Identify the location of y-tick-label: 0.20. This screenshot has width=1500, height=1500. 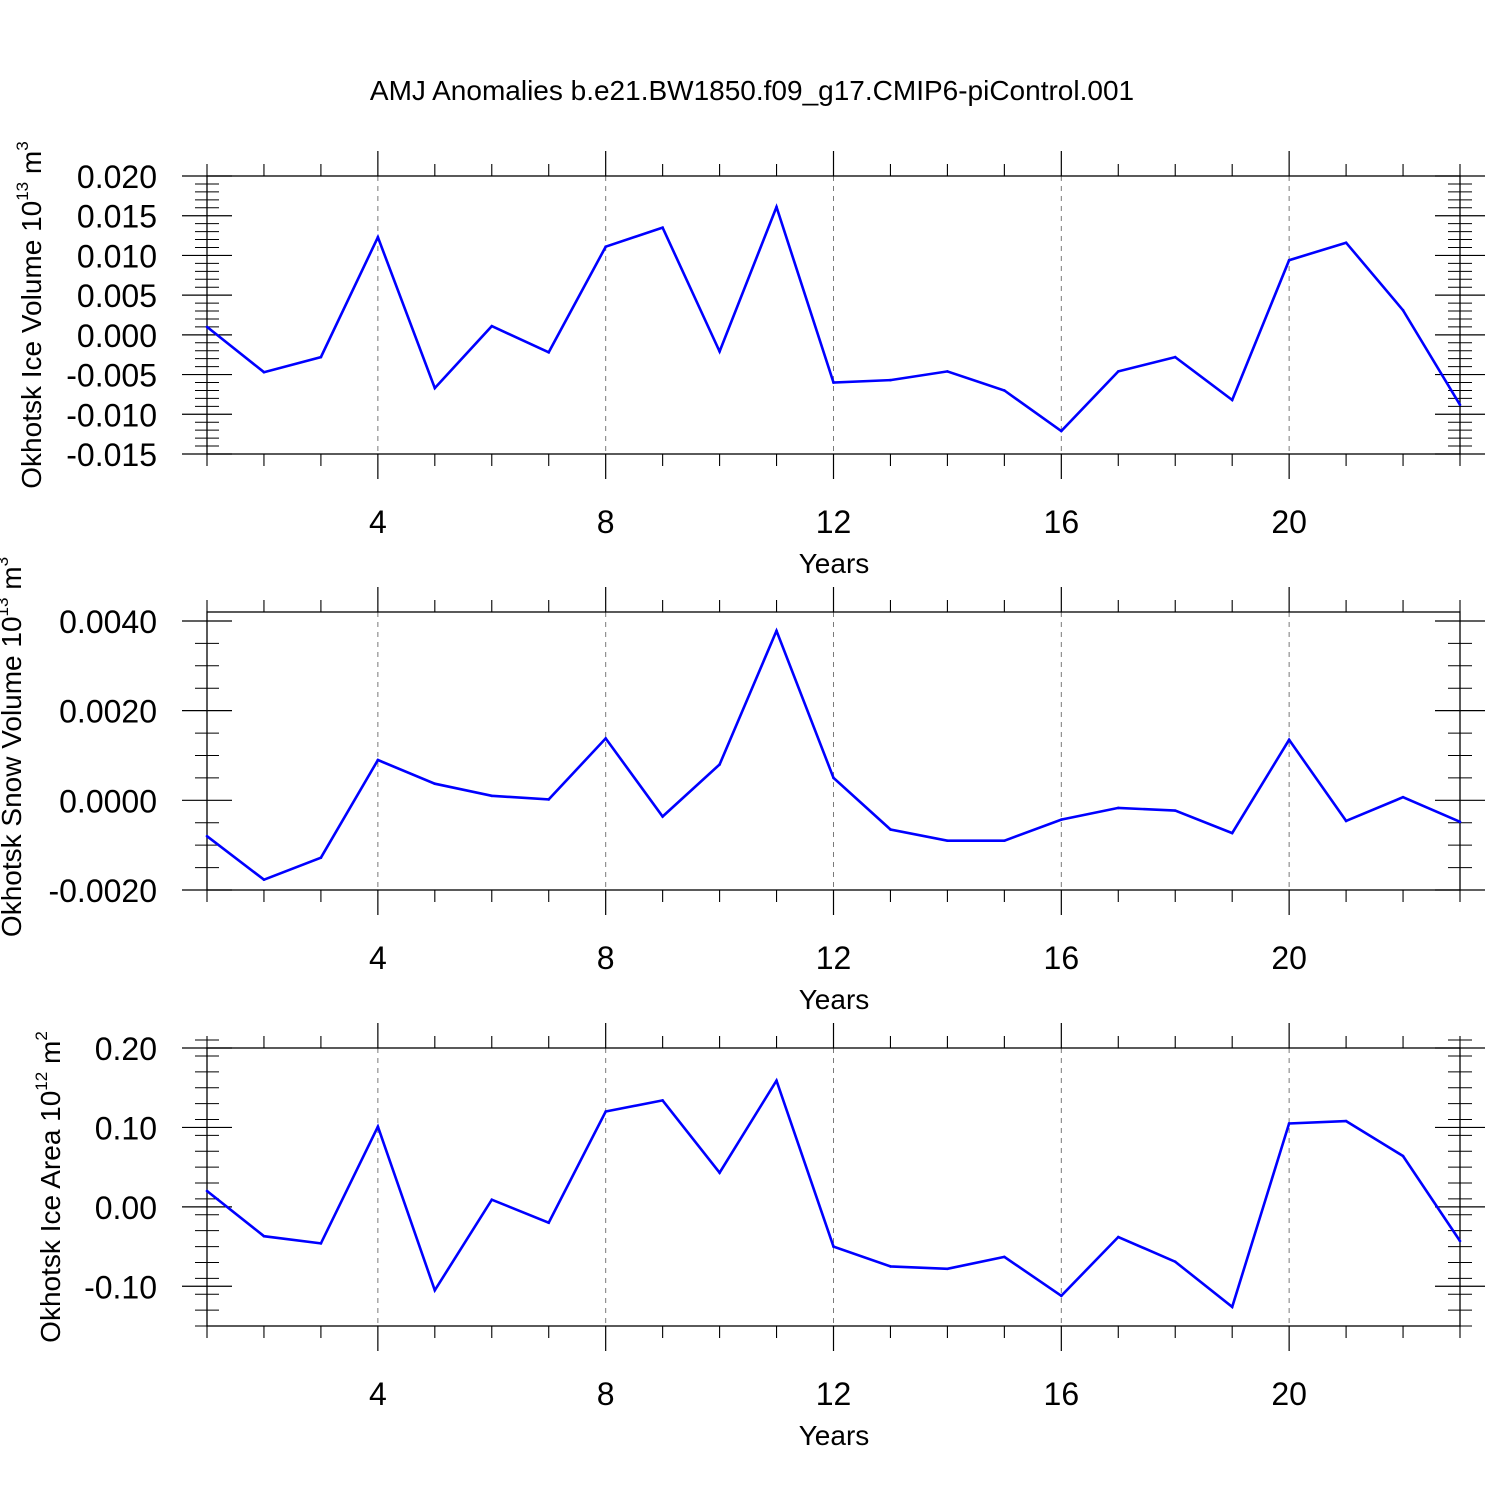
(126, 1049).